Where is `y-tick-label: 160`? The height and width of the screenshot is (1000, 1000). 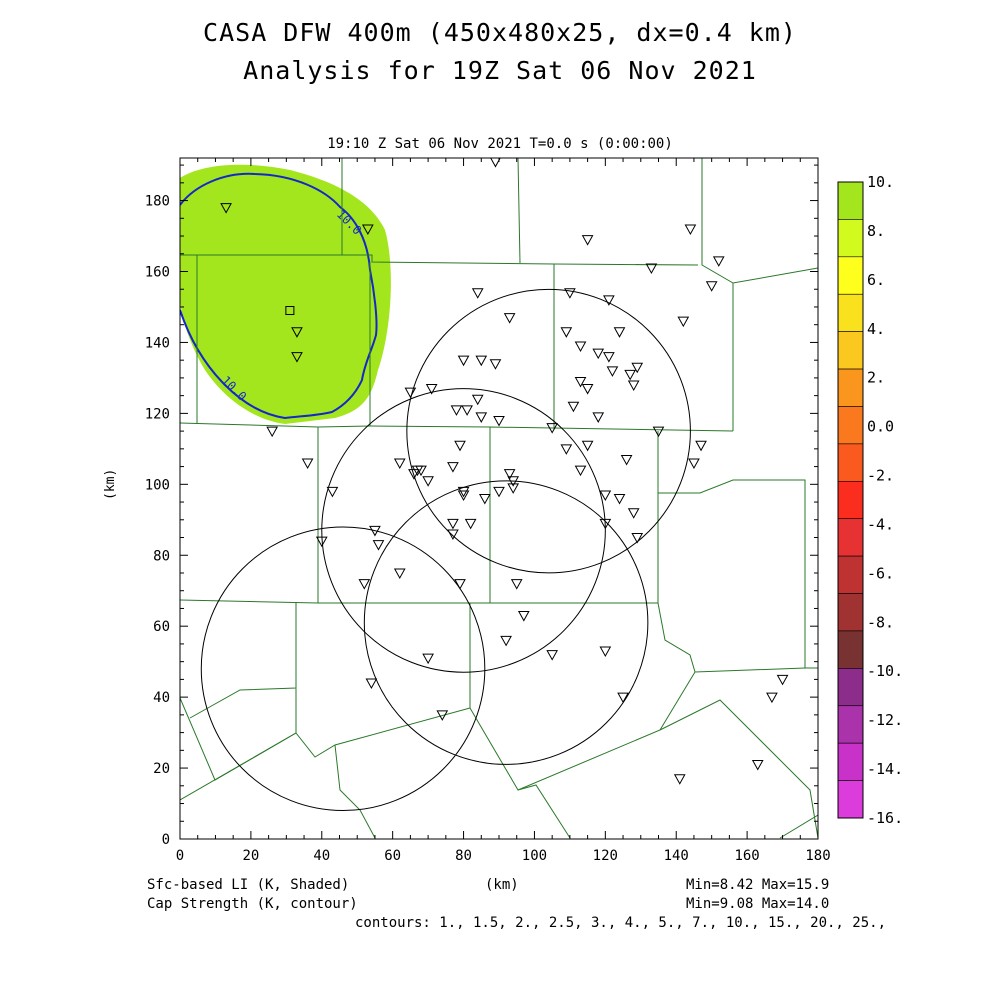 y-tick-label: 160 is located at coordinates (157, 273).